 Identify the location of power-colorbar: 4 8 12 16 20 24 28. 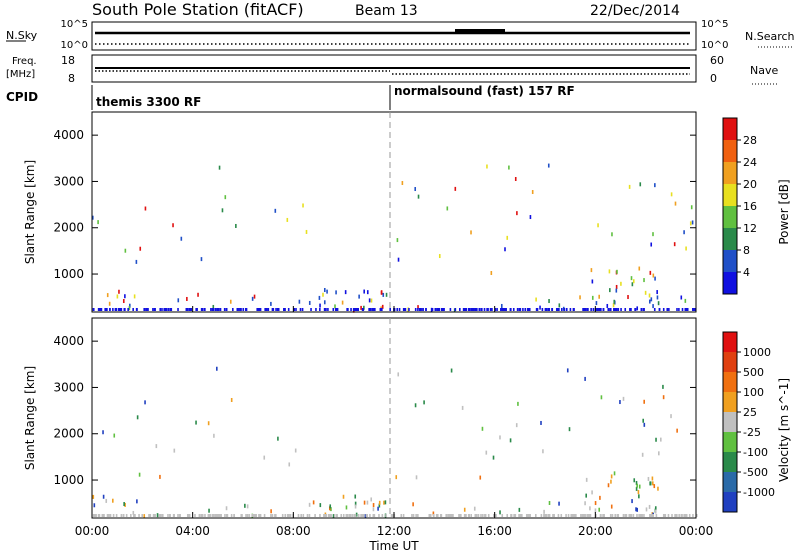
(739, 206).